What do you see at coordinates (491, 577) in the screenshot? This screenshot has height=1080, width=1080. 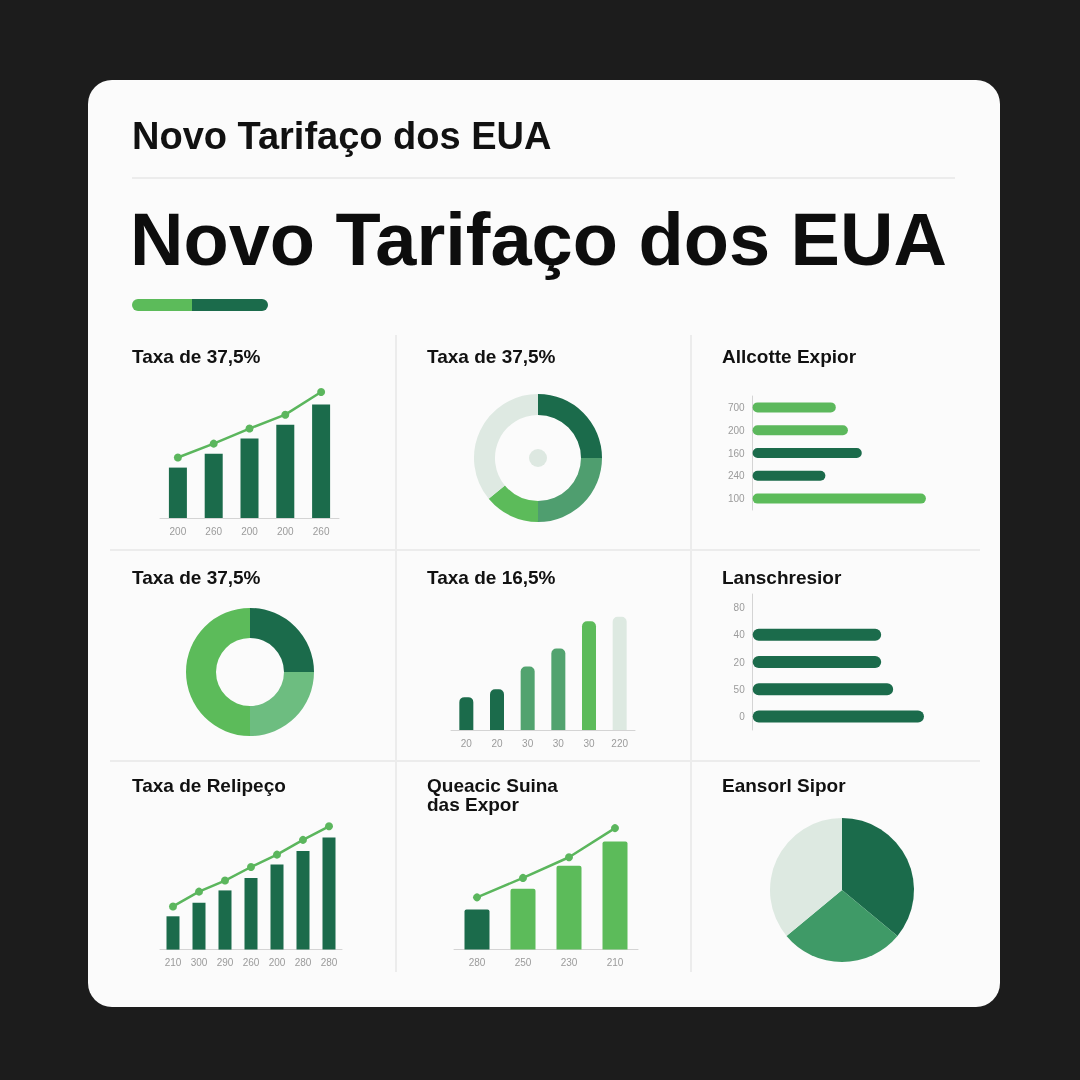 I see `chart-title: Taxa de 16,5%` at bounding box center [491, 577].